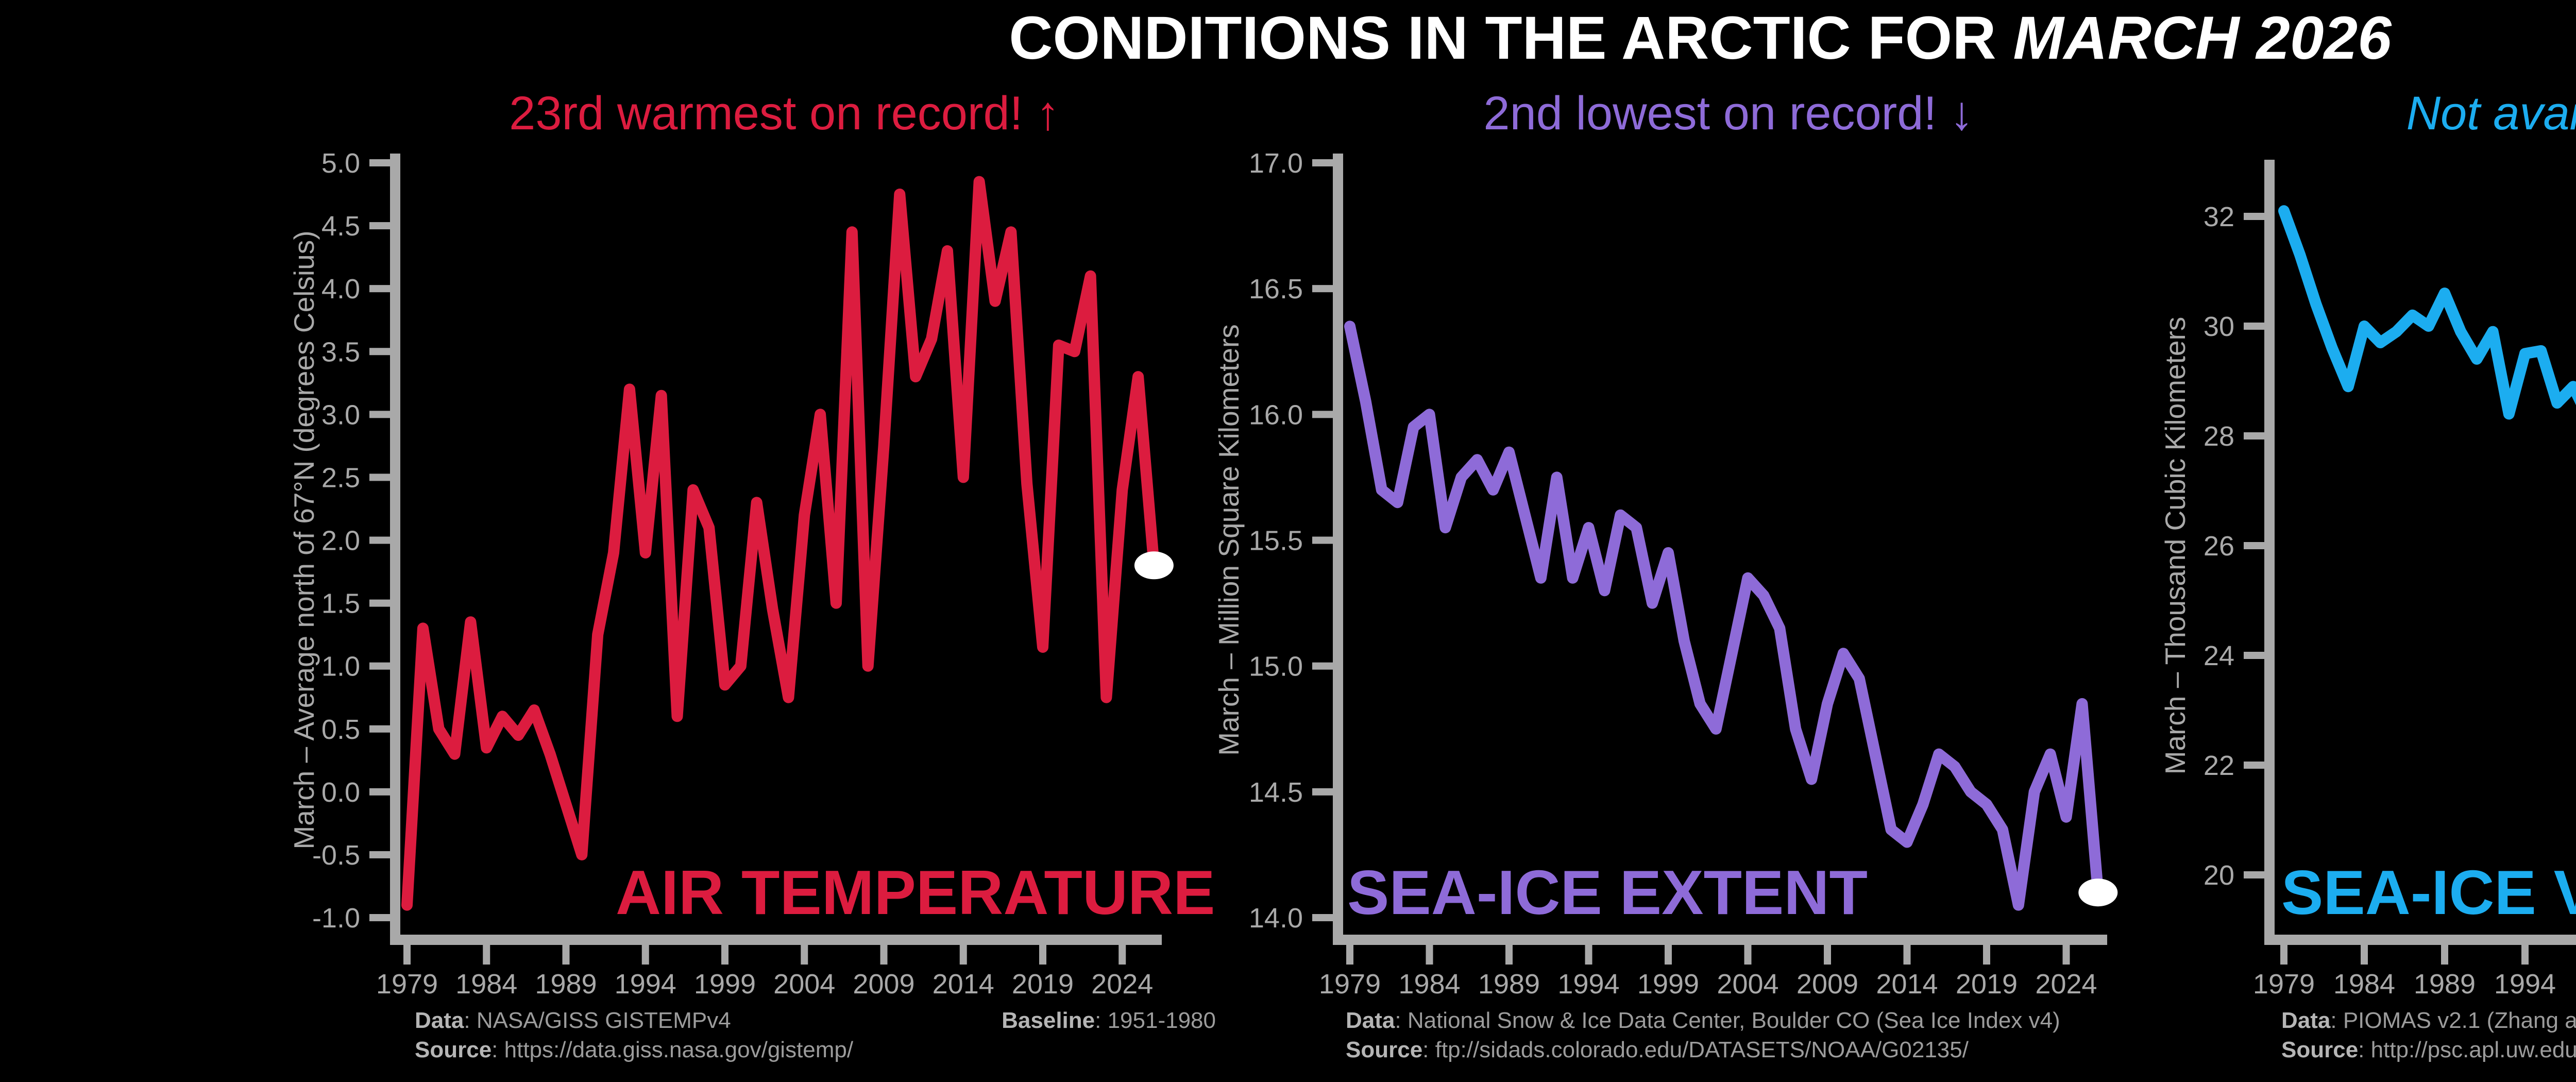  I want to click on x-axis-spine-air-temperature, so click(776, 940).